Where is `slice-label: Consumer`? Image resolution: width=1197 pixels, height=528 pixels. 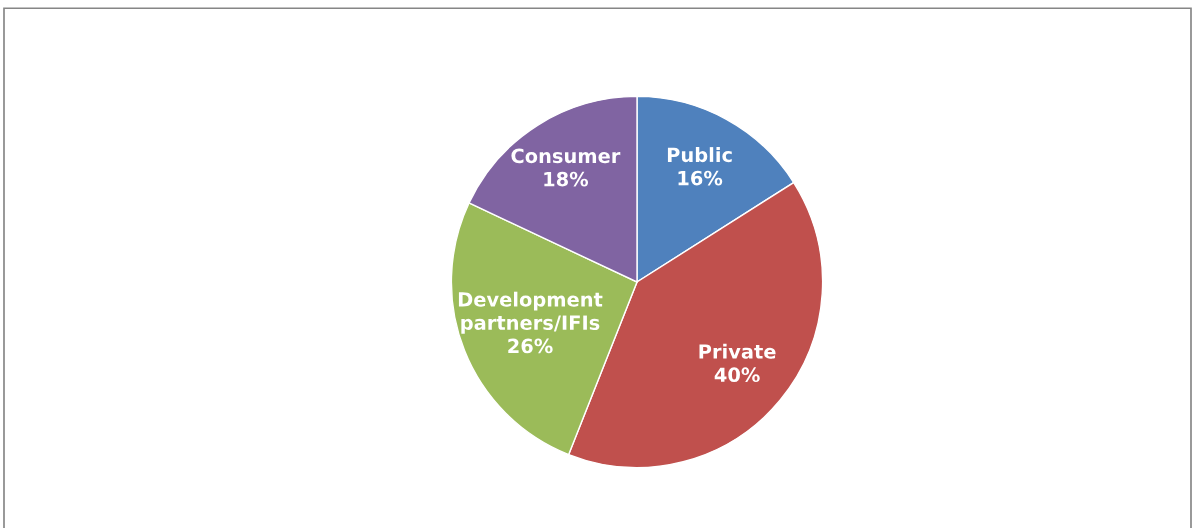
slice-label: Consumer is located at coordinates (566, 156).